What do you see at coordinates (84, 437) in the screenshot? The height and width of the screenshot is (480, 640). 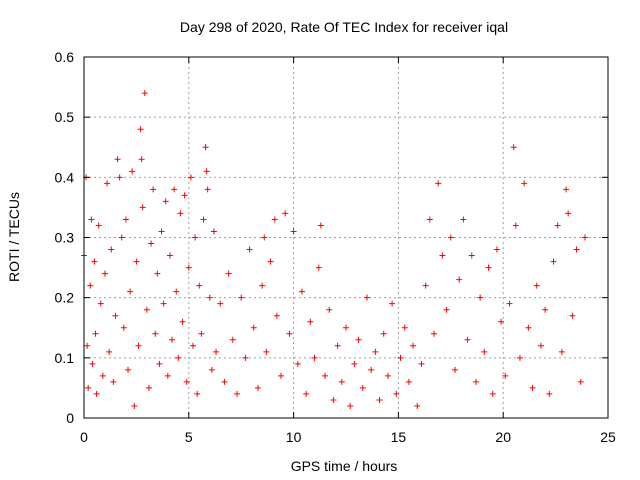 I see `x-tick-label: 0` at bounding box center [84, 437].